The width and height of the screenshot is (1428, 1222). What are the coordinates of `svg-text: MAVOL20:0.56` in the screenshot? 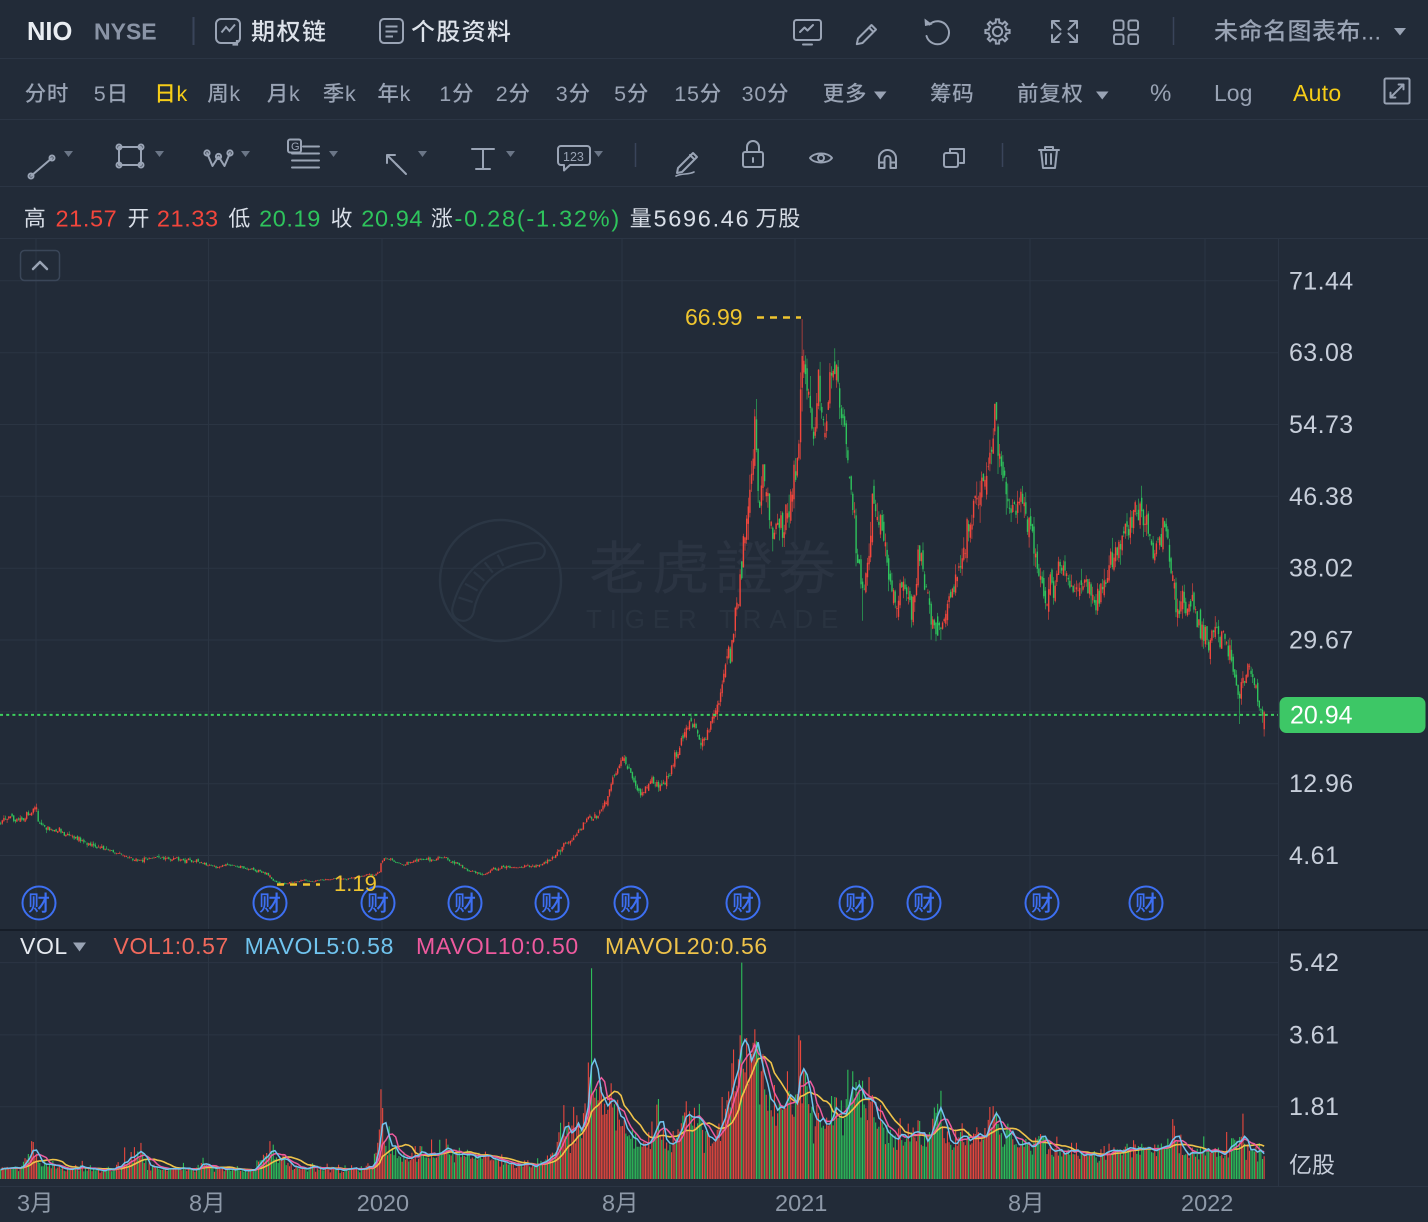 It's located at (686, 946).